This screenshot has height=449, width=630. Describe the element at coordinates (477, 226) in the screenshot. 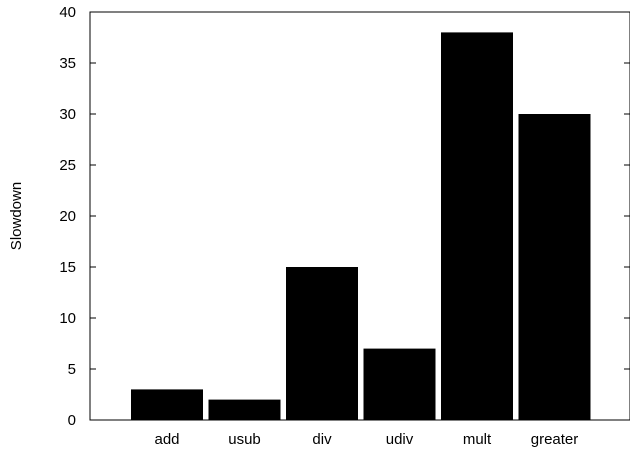

I see `bar-mult` at that location.